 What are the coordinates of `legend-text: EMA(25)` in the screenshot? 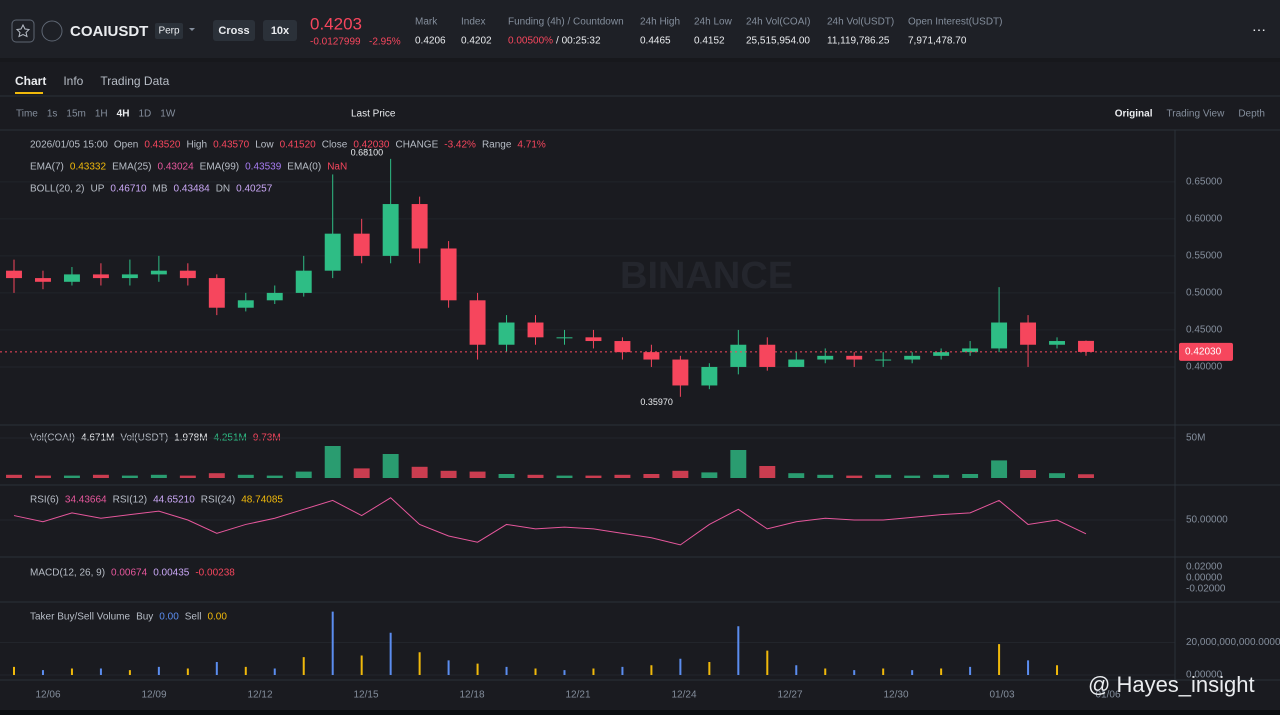 It's located at (131, 167).